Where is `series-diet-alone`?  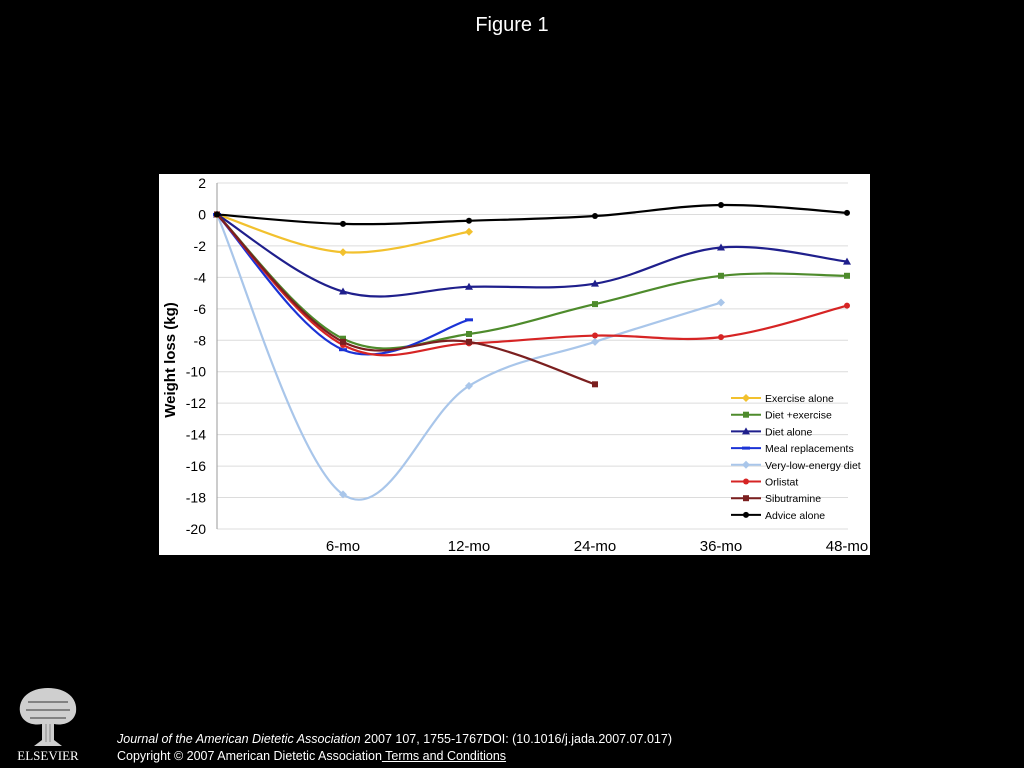
series-diet-alone is located at coordinates (532, 254).